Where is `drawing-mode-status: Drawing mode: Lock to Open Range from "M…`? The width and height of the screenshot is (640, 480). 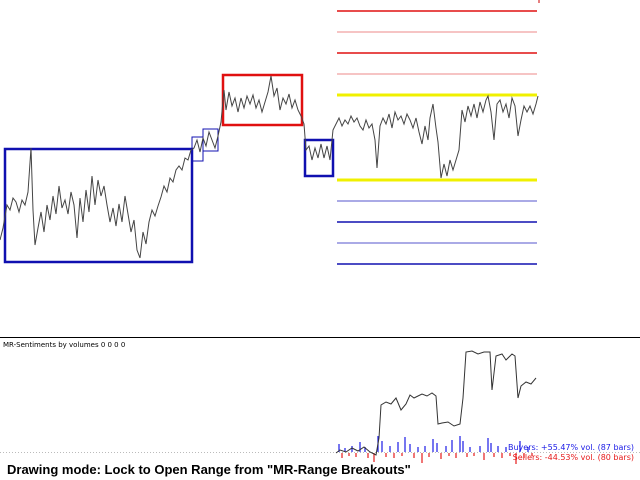
drawing-mode-status: Drawing mode: Lock to Open Range from "M… is located at coordinates (209, 469).